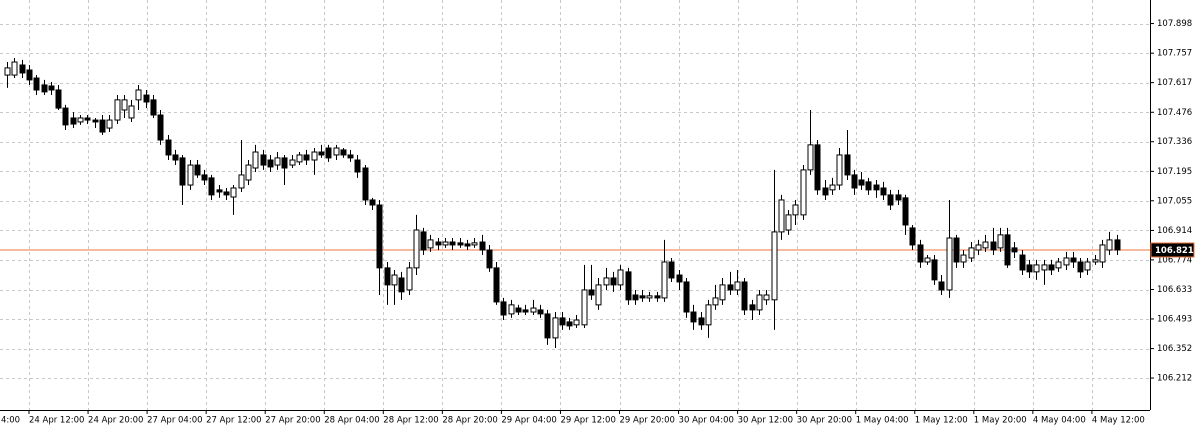  I want to click on x-tick-label: 30 Apr 12:00, so click(765, 421).